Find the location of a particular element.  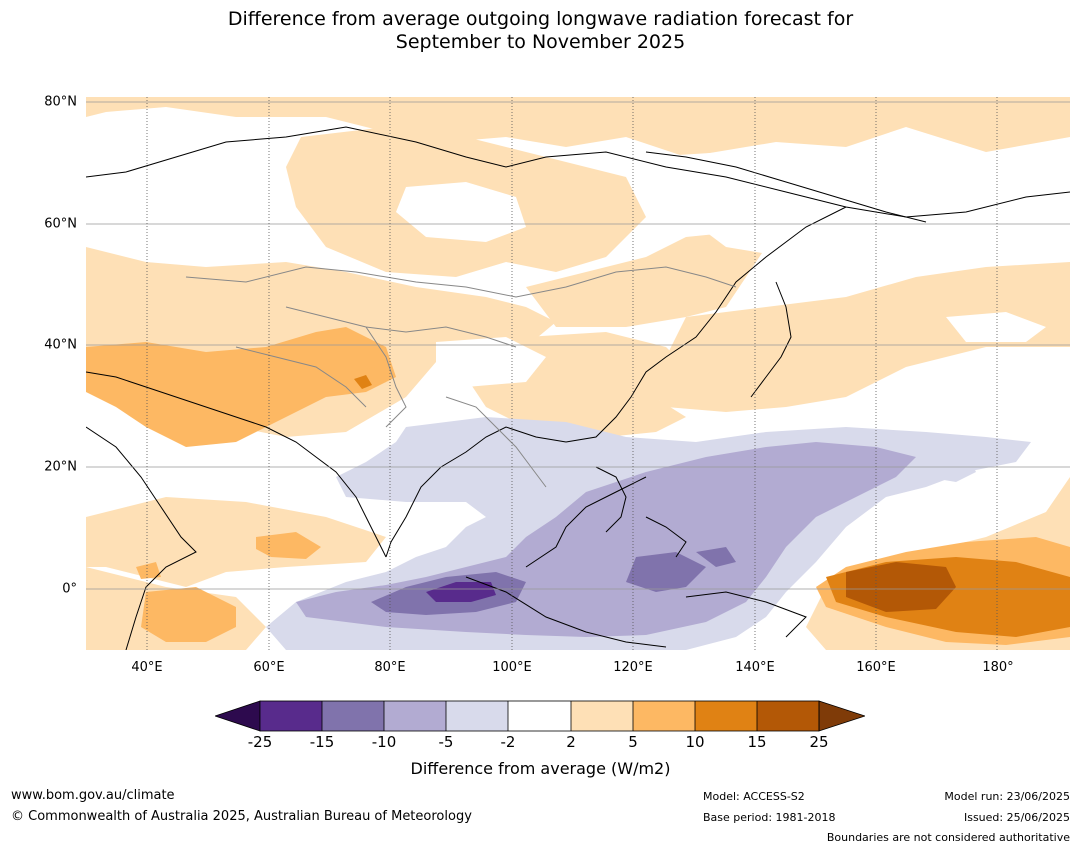

base-period-text: Base period: 1981-2018 is located at coordinates (769, 817).